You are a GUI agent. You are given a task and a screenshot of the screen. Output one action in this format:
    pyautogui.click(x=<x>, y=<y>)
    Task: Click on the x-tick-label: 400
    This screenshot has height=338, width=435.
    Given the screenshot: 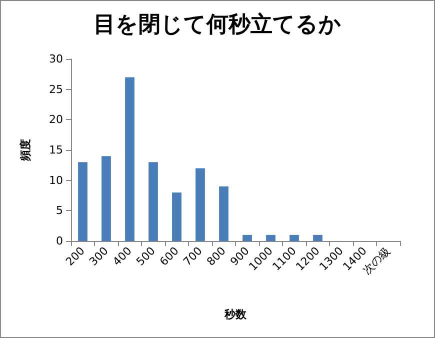 What is the action you would take?
    pyautogui.click(x=122, y=256)
    